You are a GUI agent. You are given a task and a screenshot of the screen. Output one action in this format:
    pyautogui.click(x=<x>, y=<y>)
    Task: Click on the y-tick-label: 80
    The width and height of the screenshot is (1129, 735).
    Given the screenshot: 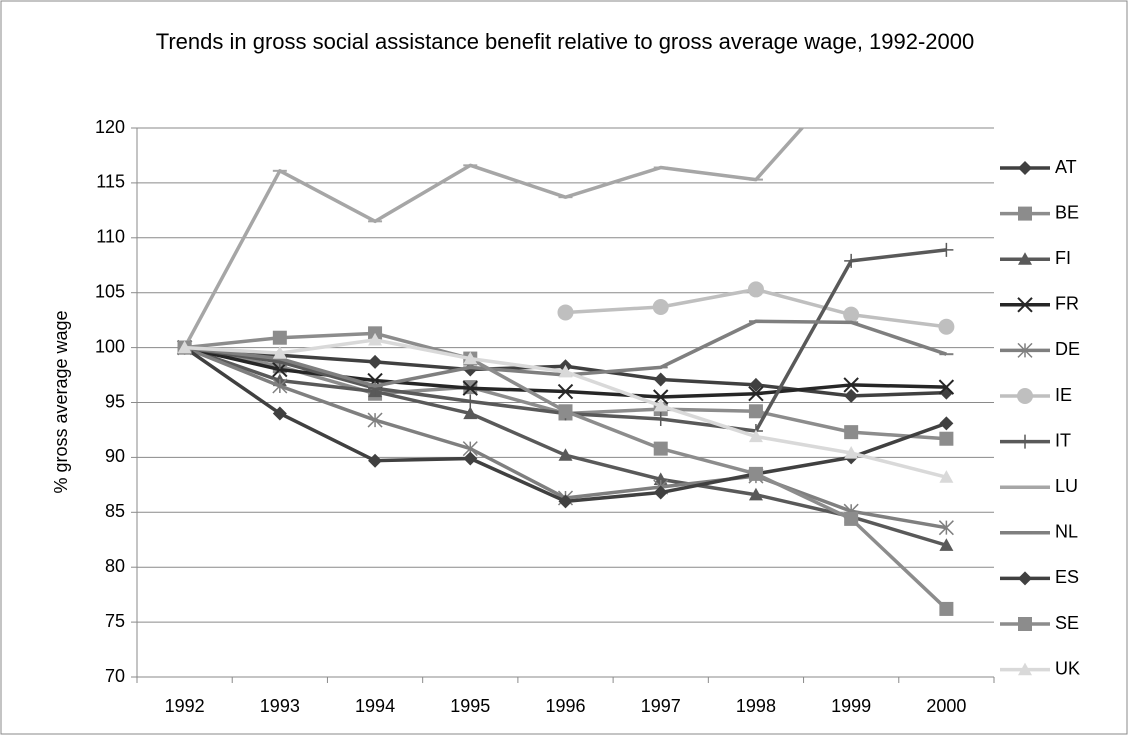 What is the action you would take?
    pyautogui.click(x=115, y=566)
    